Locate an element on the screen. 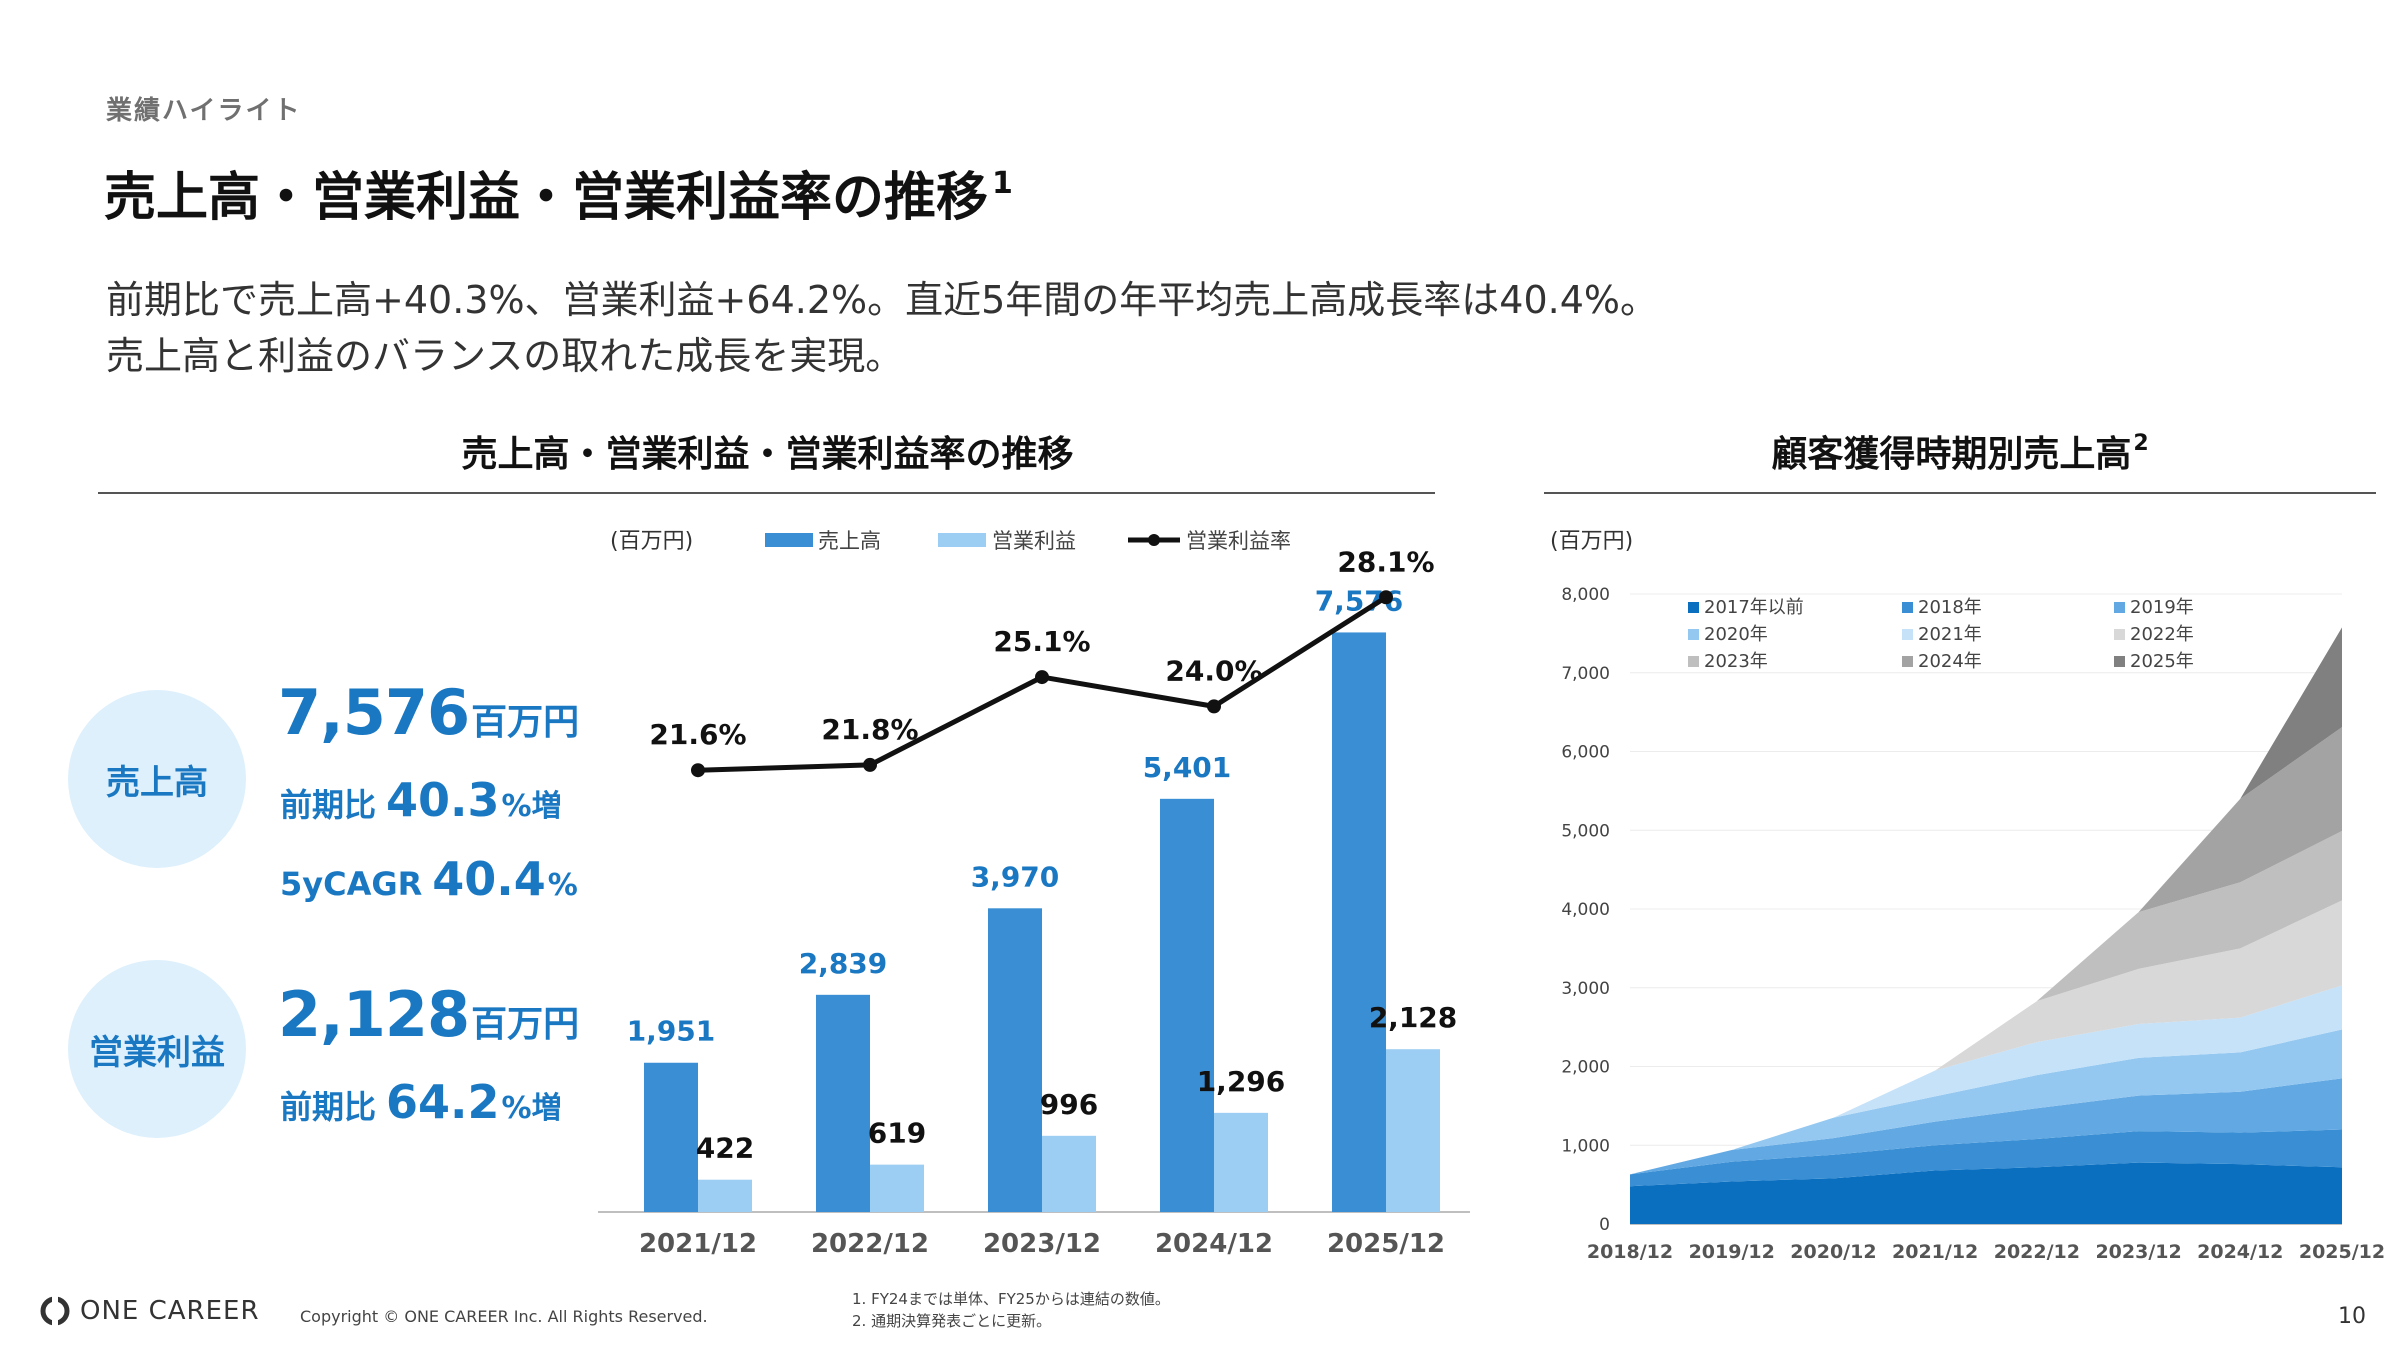 The image size is (2400, 1350). x-tick-label: 2024/12 is located at coordinates (1214, 1244).